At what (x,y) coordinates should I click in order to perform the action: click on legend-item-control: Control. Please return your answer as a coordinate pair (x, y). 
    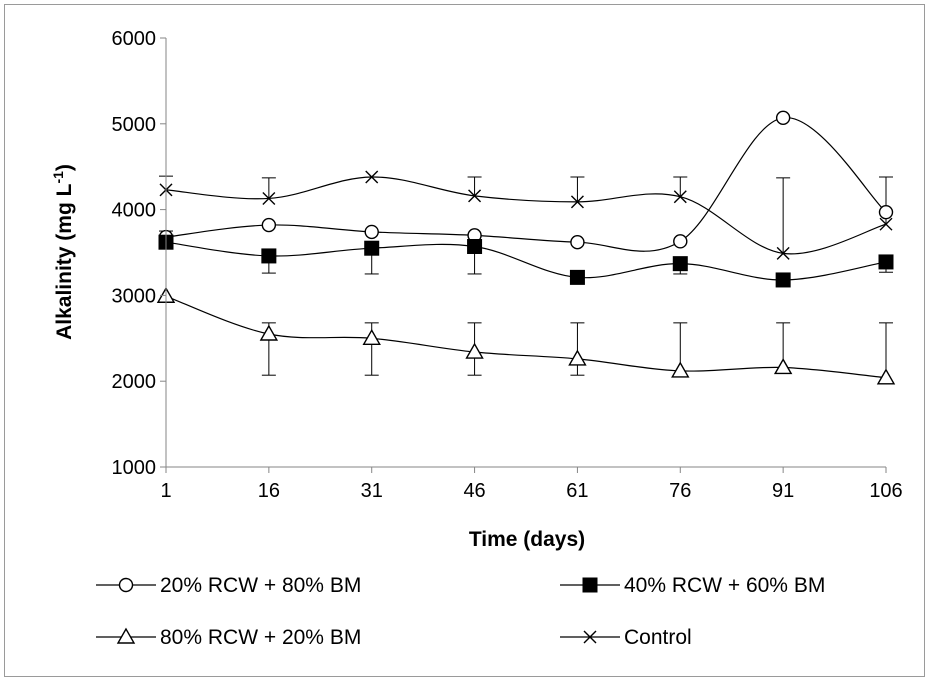
    Looking at the image, I should click on (626, 637).